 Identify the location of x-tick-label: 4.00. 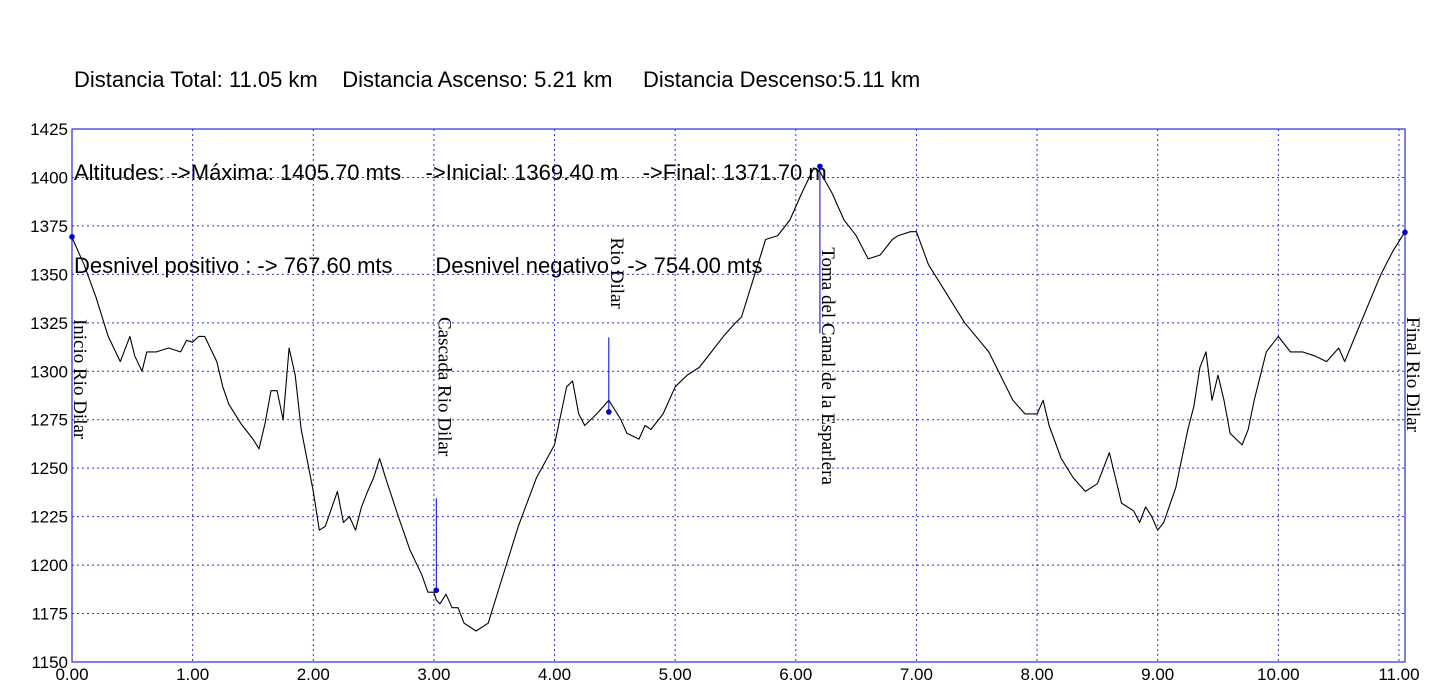
(554, 674).